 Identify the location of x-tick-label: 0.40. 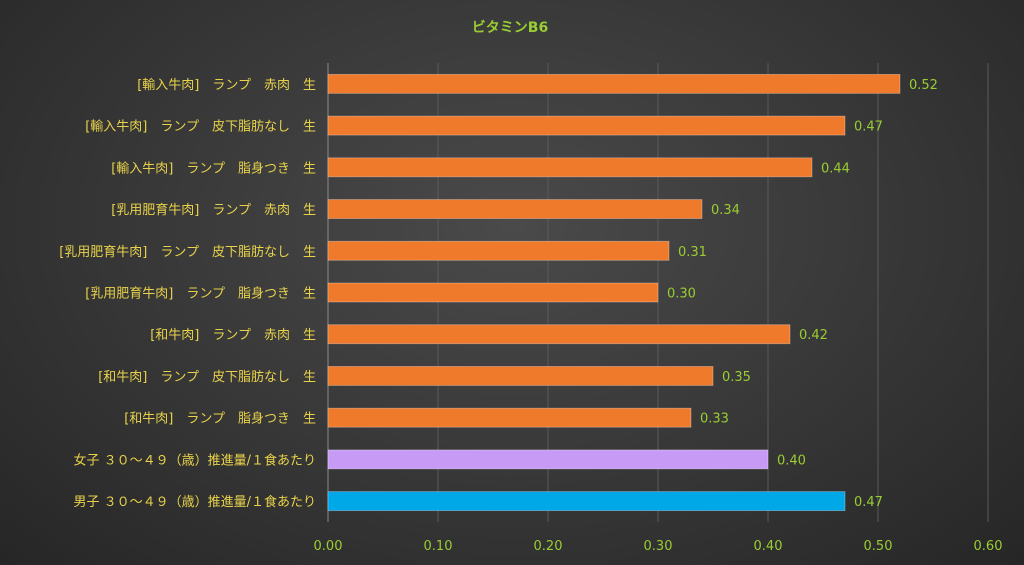
(768, 546).